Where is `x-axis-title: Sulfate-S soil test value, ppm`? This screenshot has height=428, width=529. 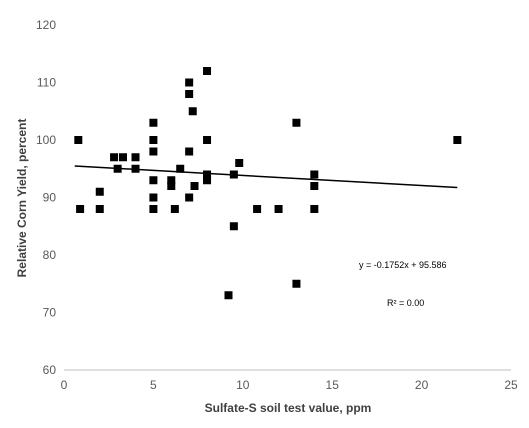 x-axis-title: Sulfate-S soil test value, ppm is located at coordinates (288, 408).